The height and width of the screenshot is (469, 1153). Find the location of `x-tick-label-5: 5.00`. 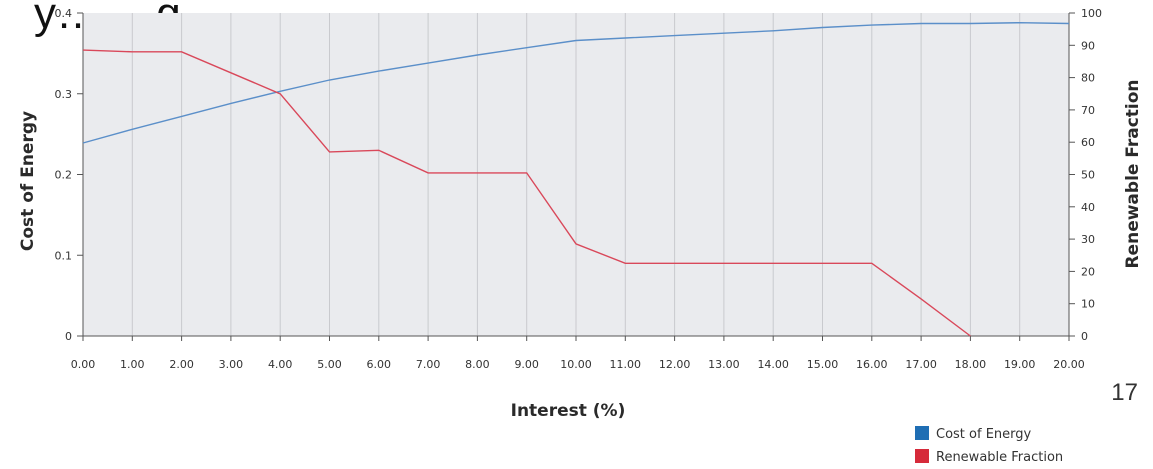

x-tick-label-5: 5.00 is located at coordinates (329, 364).